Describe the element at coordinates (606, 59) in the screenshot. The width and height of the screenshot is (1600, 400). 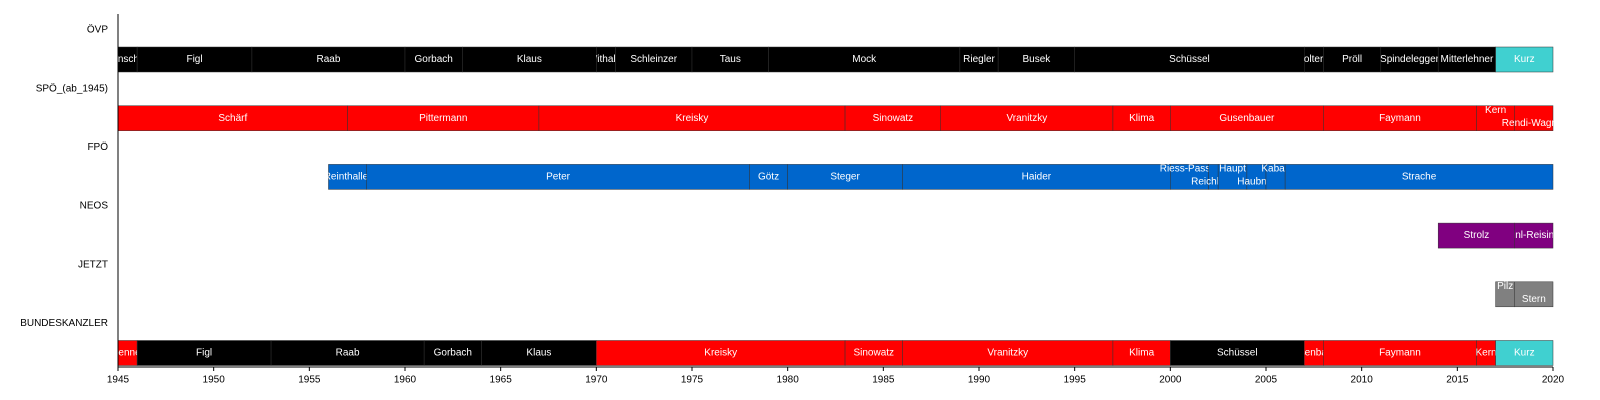
I see `segment-label: Withalm` at that location.